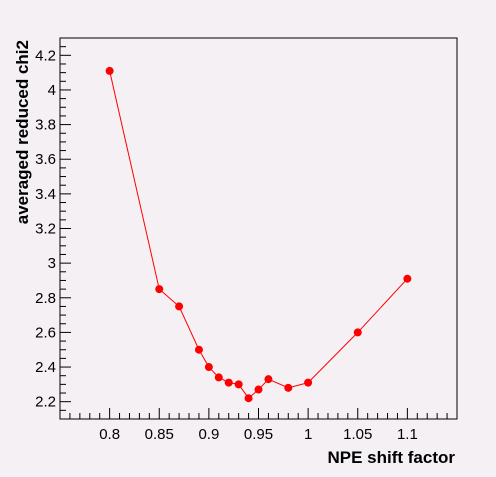  What do you see at coordinates (45, 332) in the screenshot?
I see `y-tick-label: 2.6` at bounding box center [45, 332].